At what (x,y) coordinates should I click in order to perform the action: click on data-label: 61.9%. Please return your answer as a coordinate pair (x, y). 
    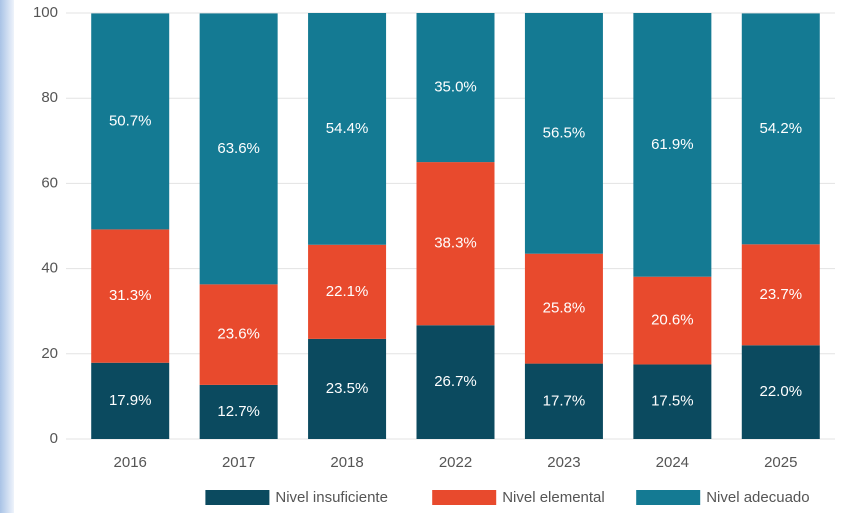
    Looking at the image, I should click on (672, 144).